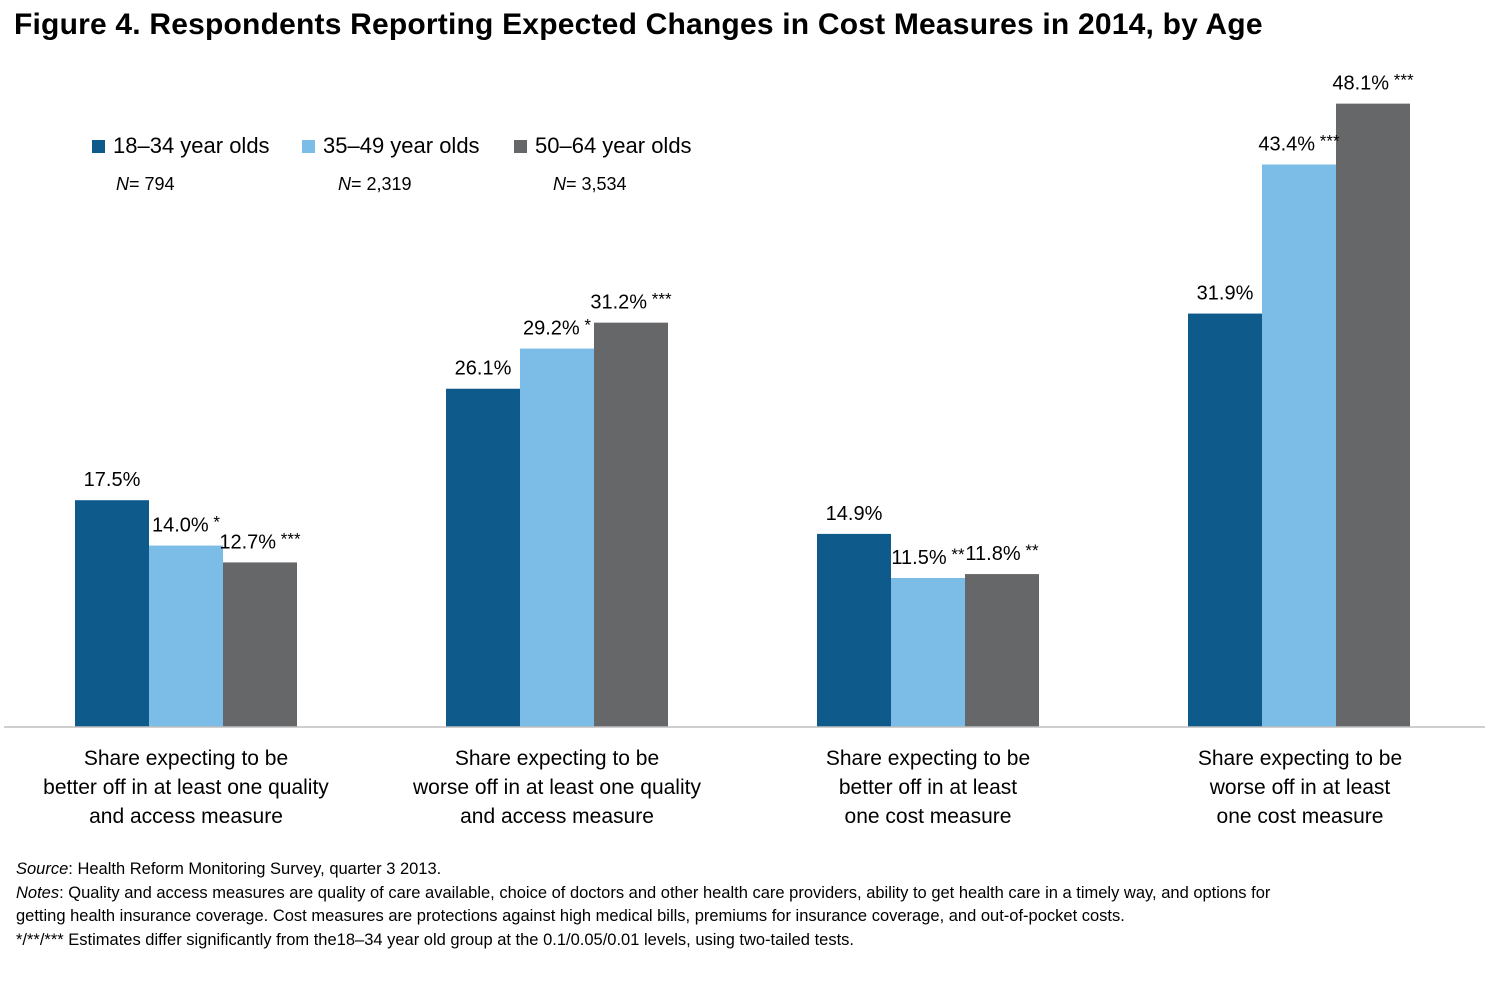  What do you see at coordinates (596, 184) in the screenshot?
I see `n-value: = 3,534` at bounding box center [596, 184].